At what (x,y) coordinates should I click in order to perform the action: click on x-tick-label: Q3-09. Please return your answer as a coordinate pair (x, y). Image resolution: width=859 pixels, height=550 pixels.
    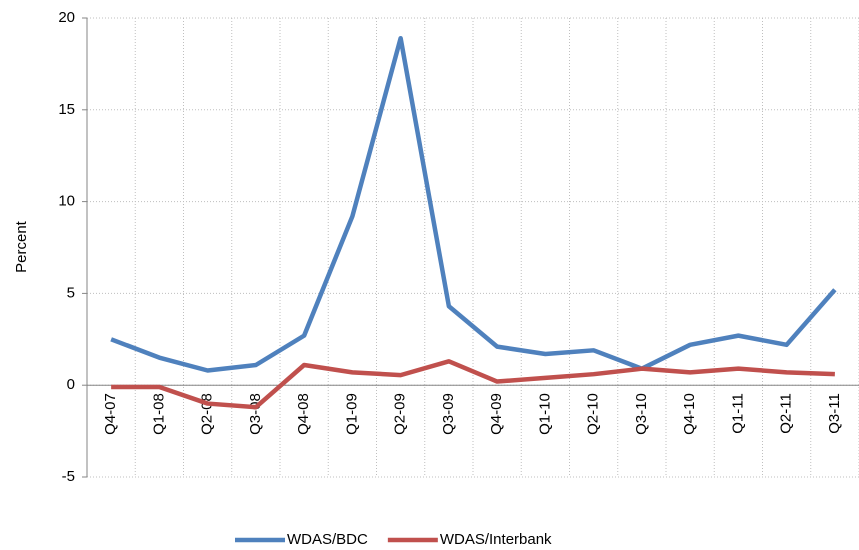
    Looking at the image, I should click on (448, 414).